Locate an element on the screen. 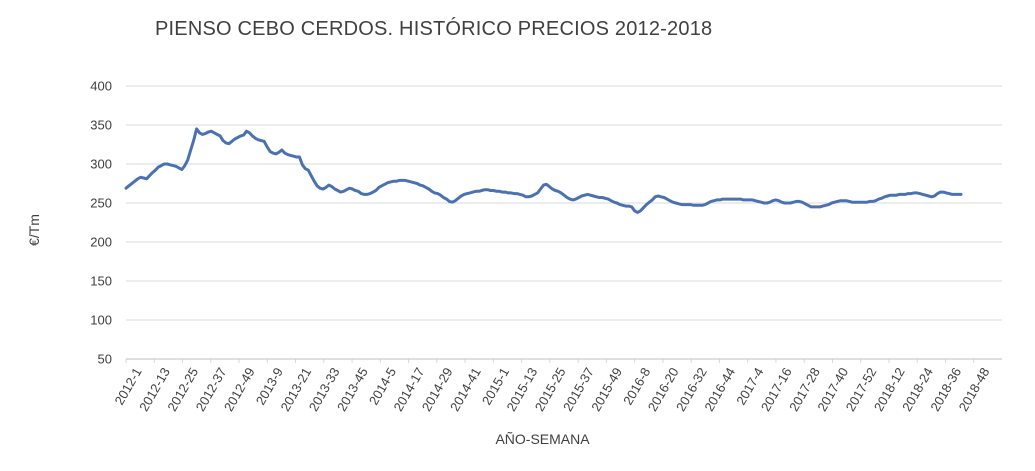  x-axis-label: AÑO-SEMANA is located at coordinates (542, 439).